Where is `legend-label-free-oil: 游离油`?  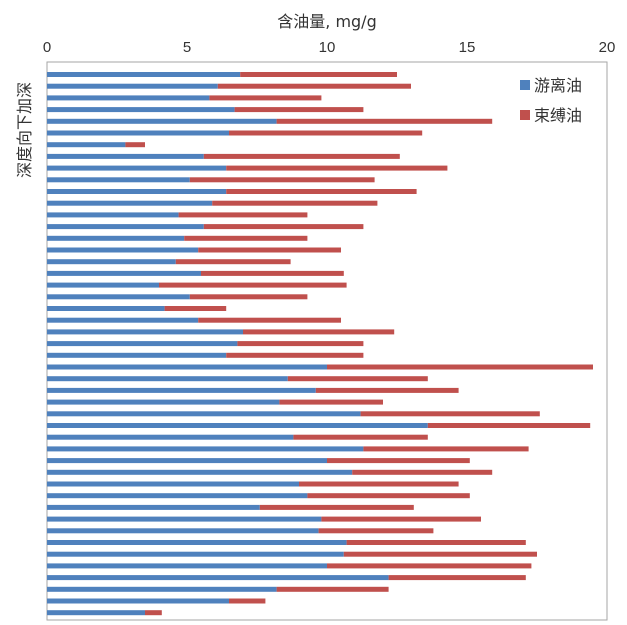 legend-label-free-oil: 游离油 is located at coordinates (558, 85).